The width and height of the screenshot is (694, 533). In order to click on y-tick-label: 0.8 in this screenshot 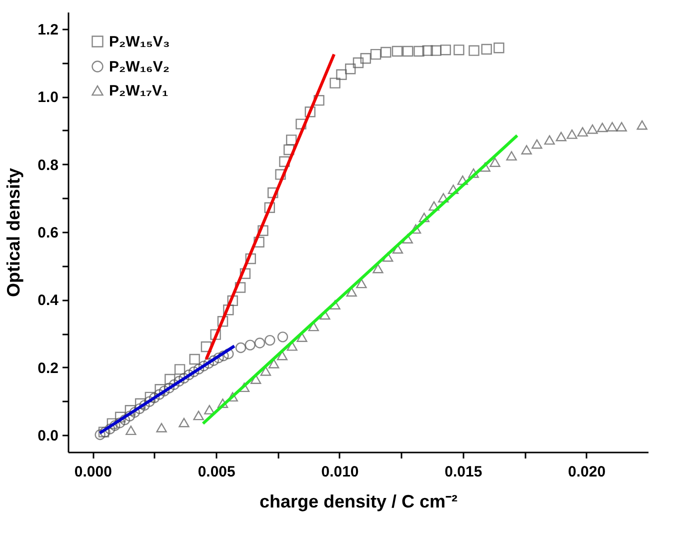, I will do `click(48, 165)`.